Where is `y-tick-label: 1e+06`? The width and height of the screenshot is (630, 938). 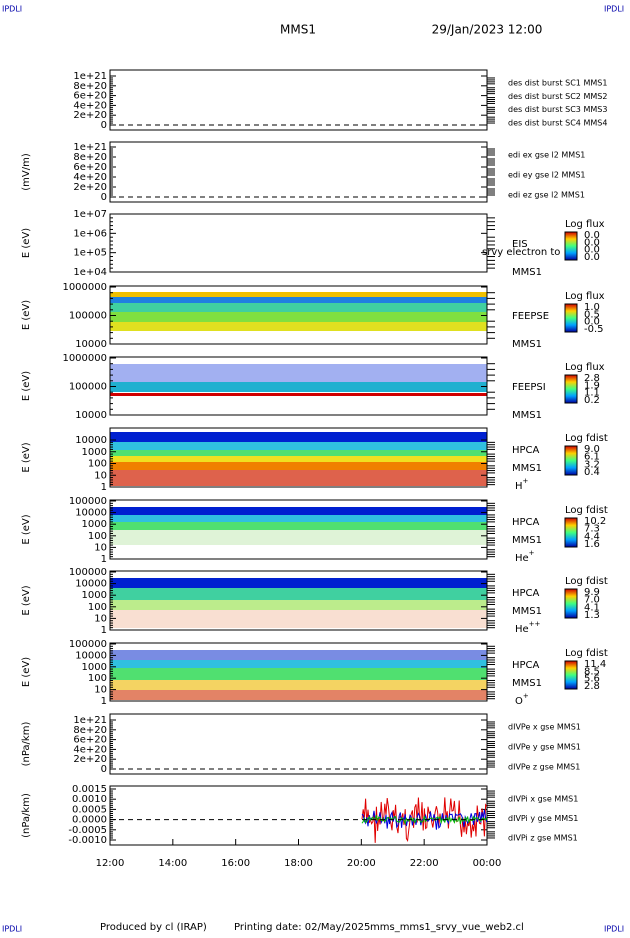
y-tick-label: 1e+06 is located at coordinates (90, 233).